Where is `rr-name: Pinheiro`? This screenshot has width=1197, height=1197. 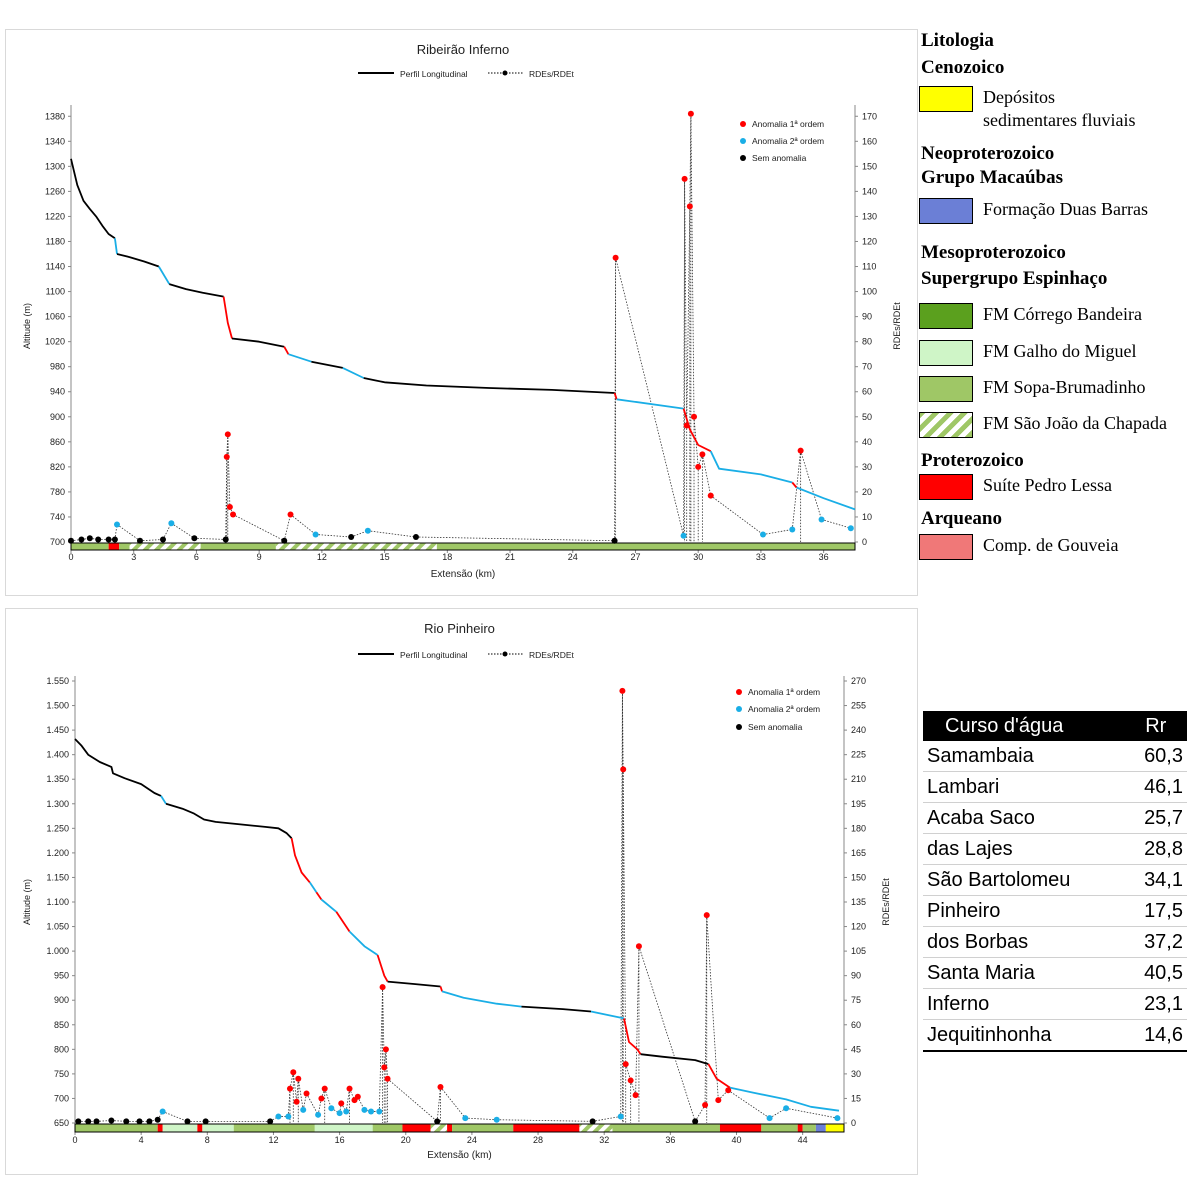 rr-name: Pinheiro is located at coordinates (1024, 911).